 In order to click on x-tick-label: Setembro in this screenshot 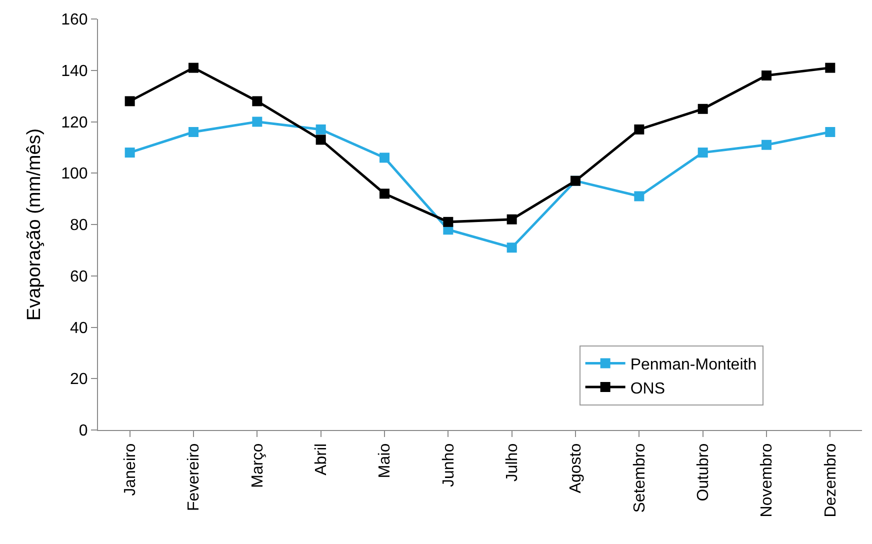, I will do `click(639, 478)`.